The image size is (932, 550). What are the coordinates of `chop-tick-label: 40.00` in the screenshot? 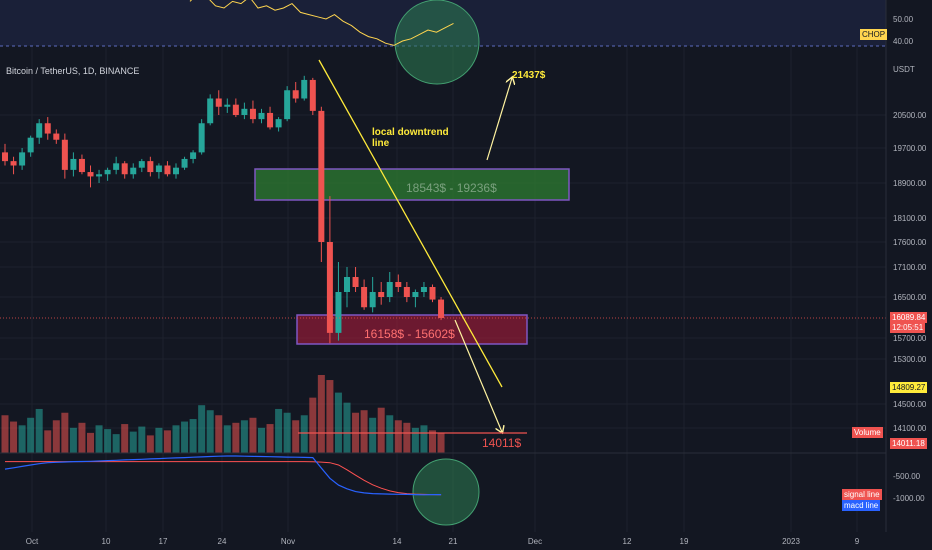 It's located at (903, 41).